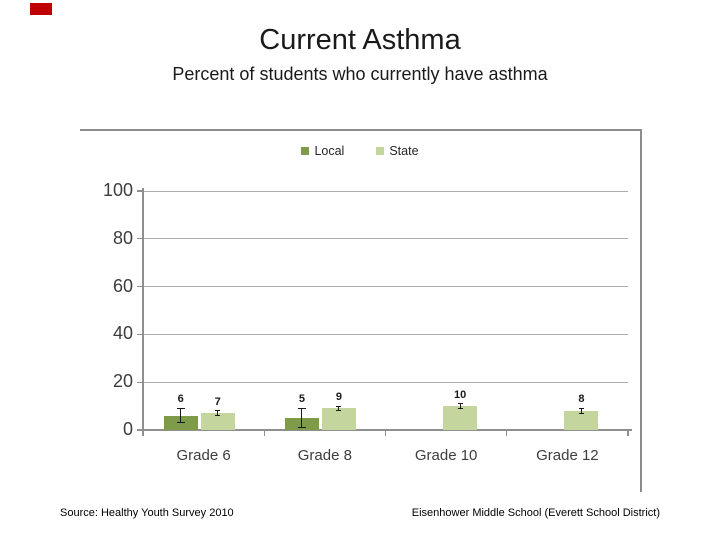  Describe the element at coordinates (217, 401) in the screenshot. I see `bar-value-label: 7` at that location.